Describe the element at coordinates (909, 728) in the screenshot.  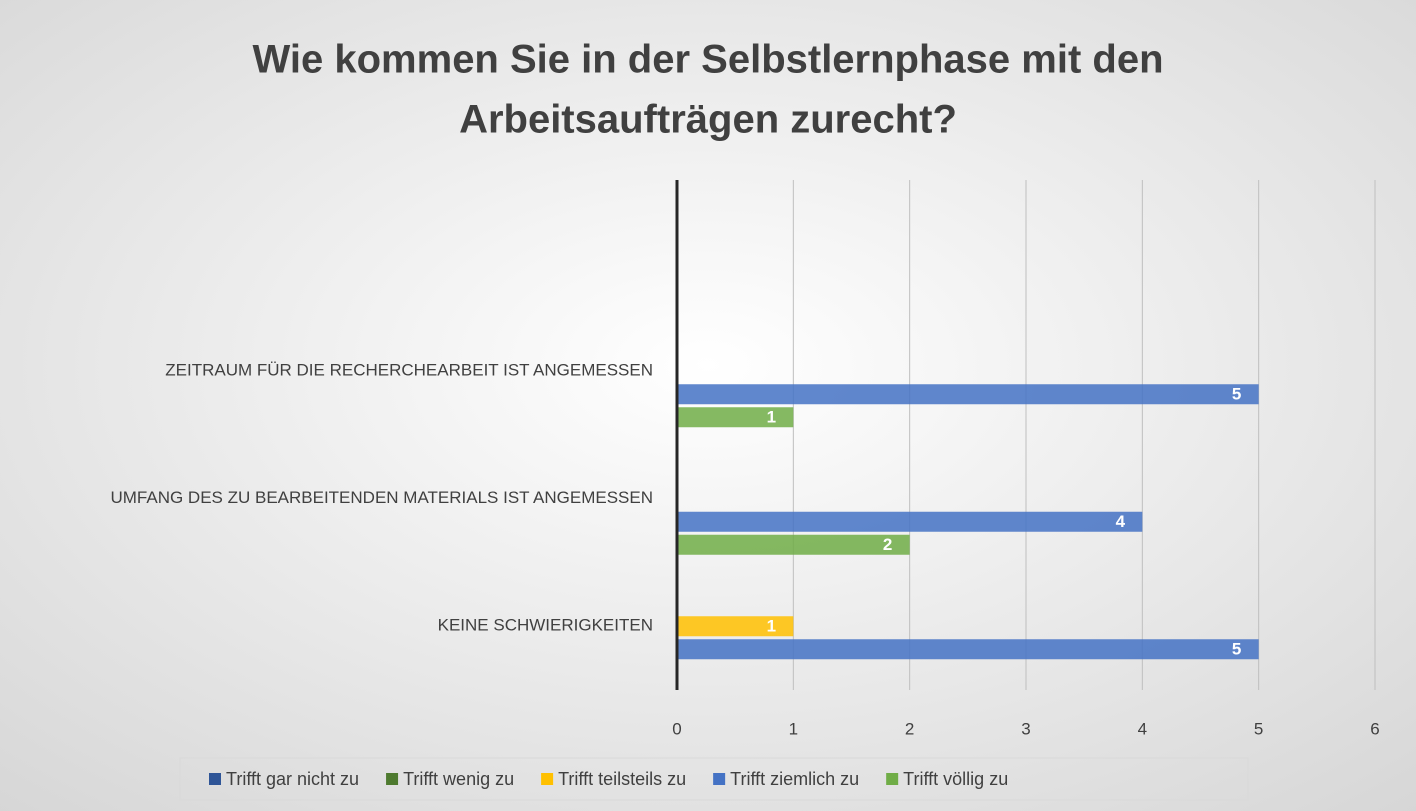
I see `x-tick-label: 2` at that location.